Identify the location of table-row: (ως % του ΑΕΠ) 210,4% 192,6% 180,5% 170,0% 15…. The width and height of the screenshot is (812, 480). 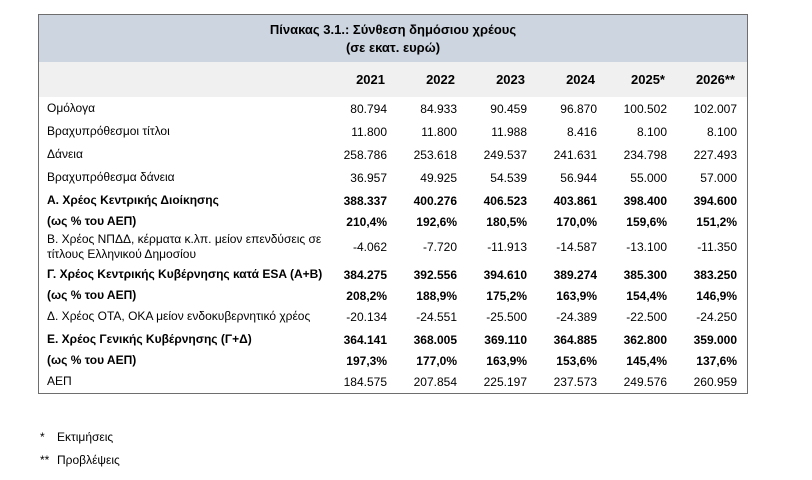
(393, 221).